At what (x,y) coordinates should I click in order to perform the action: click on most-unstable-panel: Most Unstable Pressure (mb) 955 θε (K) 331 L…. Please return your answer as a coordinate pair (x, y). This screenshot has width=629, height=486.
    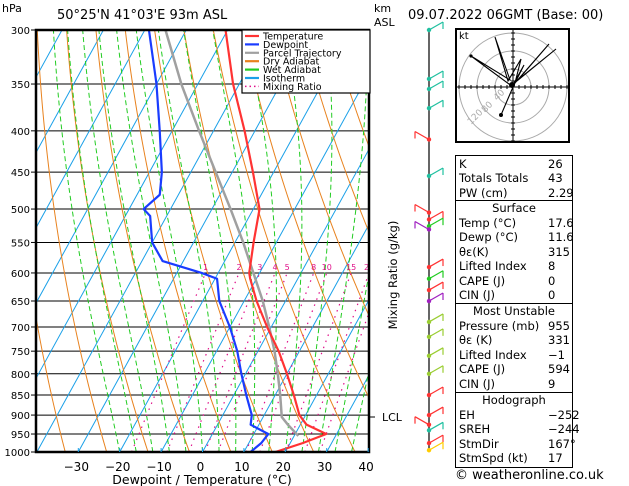
    Looking at the image, I should click on (514, 348).